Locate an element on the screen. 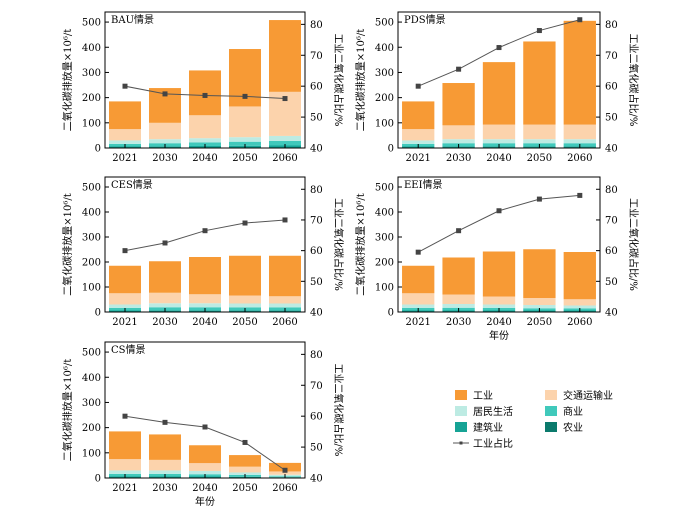 This screenshot has width=700, height=512. bar-industry-2021 is located at coordinates (418, 279).